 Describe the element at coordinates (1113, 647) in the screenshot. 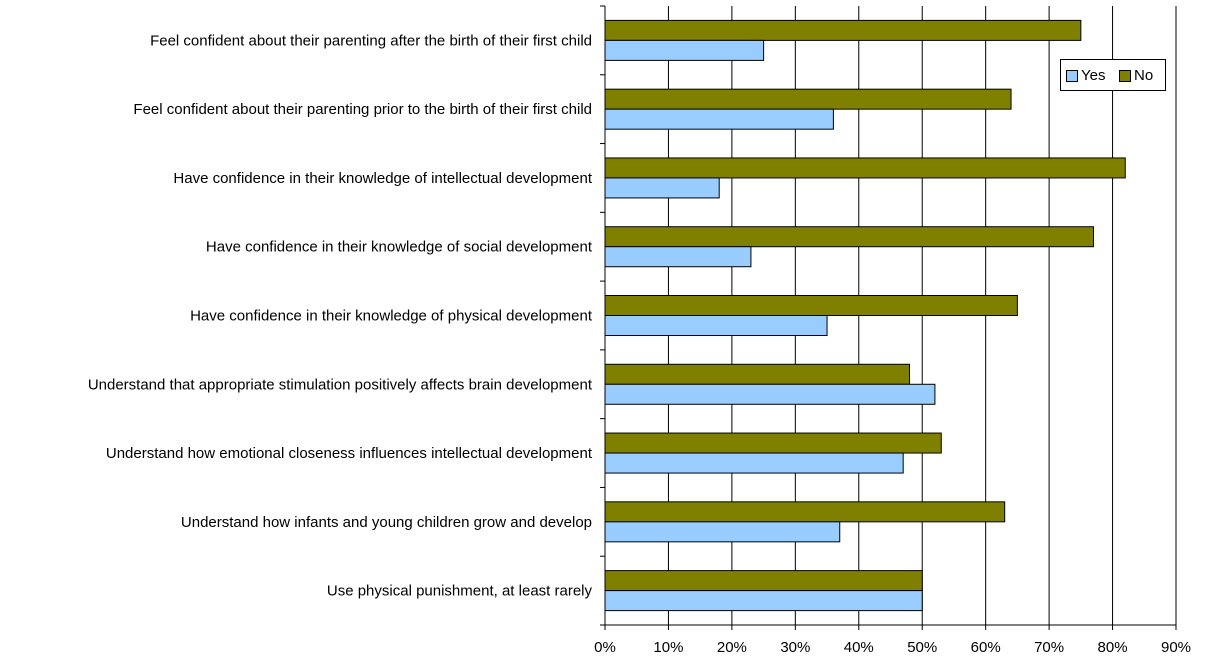

I see `x-tick-label: 80%` at that location.